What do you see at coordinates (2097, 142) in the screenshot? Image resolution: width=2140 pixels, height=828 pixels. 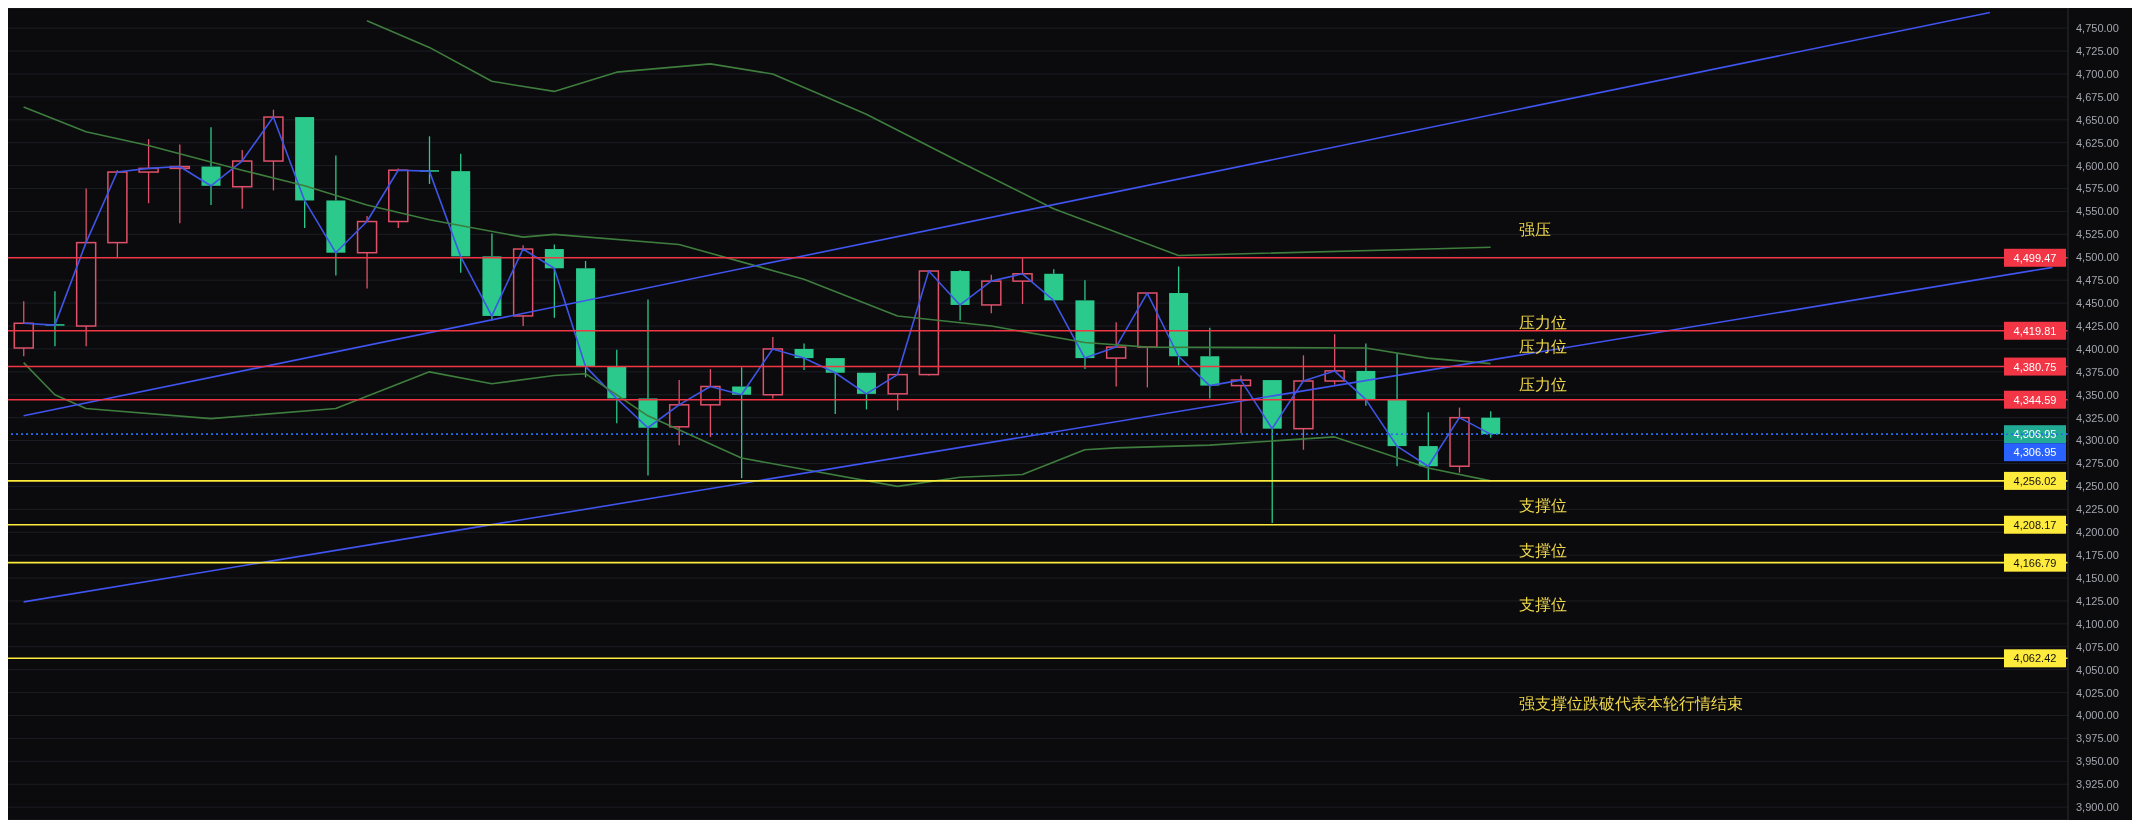 I see `y-tick-label: 4,625.00` at bounding box center [2097, 142].